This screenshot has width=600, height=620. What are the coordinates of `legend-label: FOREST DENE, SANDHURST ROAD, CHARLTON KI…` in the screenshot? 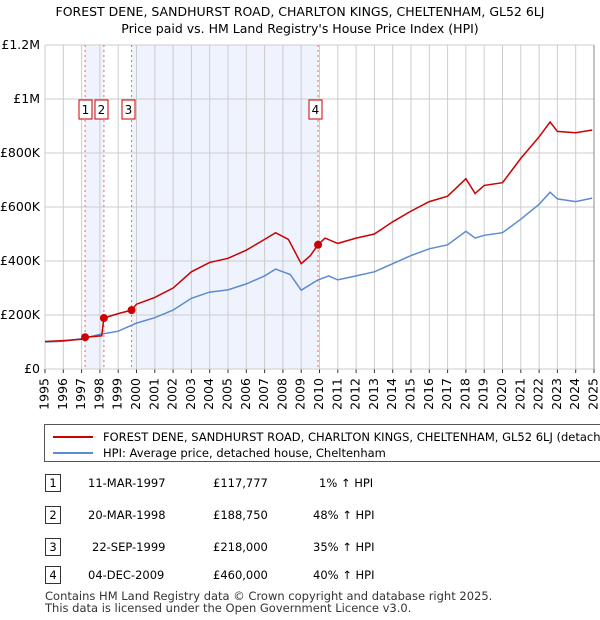 It's located at (351, 437).